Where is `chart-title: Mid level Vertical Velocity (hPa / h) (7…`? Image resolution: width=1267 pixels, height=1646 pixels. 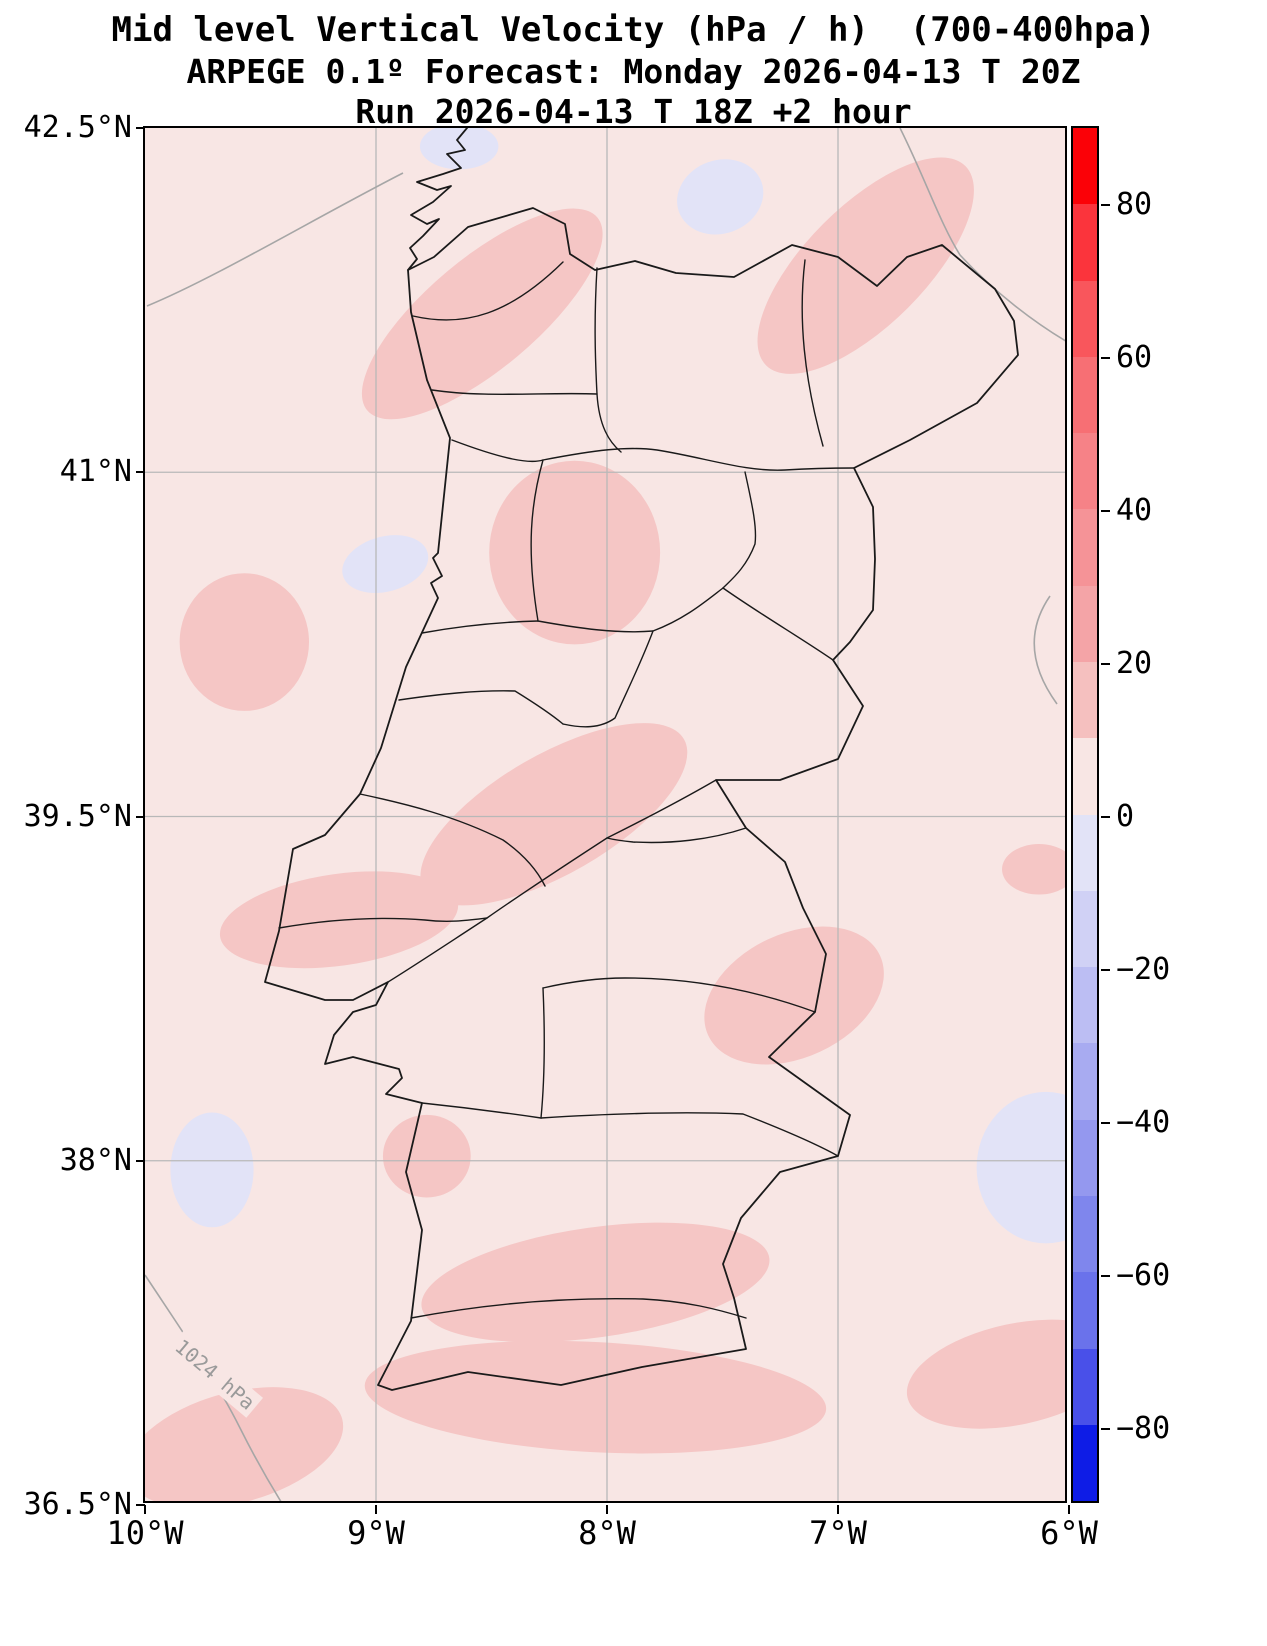
chart-title: Mid level Vertical Velocity (hPa / h) (7… is located at coordinates (633, 30).